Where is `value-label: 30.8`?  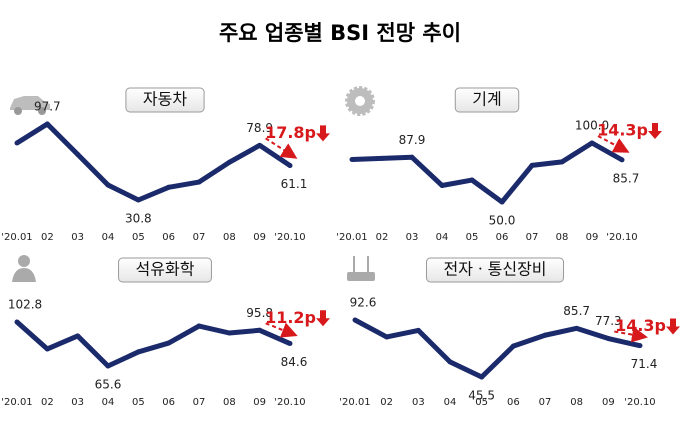 value-label: 30.8 is located at coordinates (138, 219).